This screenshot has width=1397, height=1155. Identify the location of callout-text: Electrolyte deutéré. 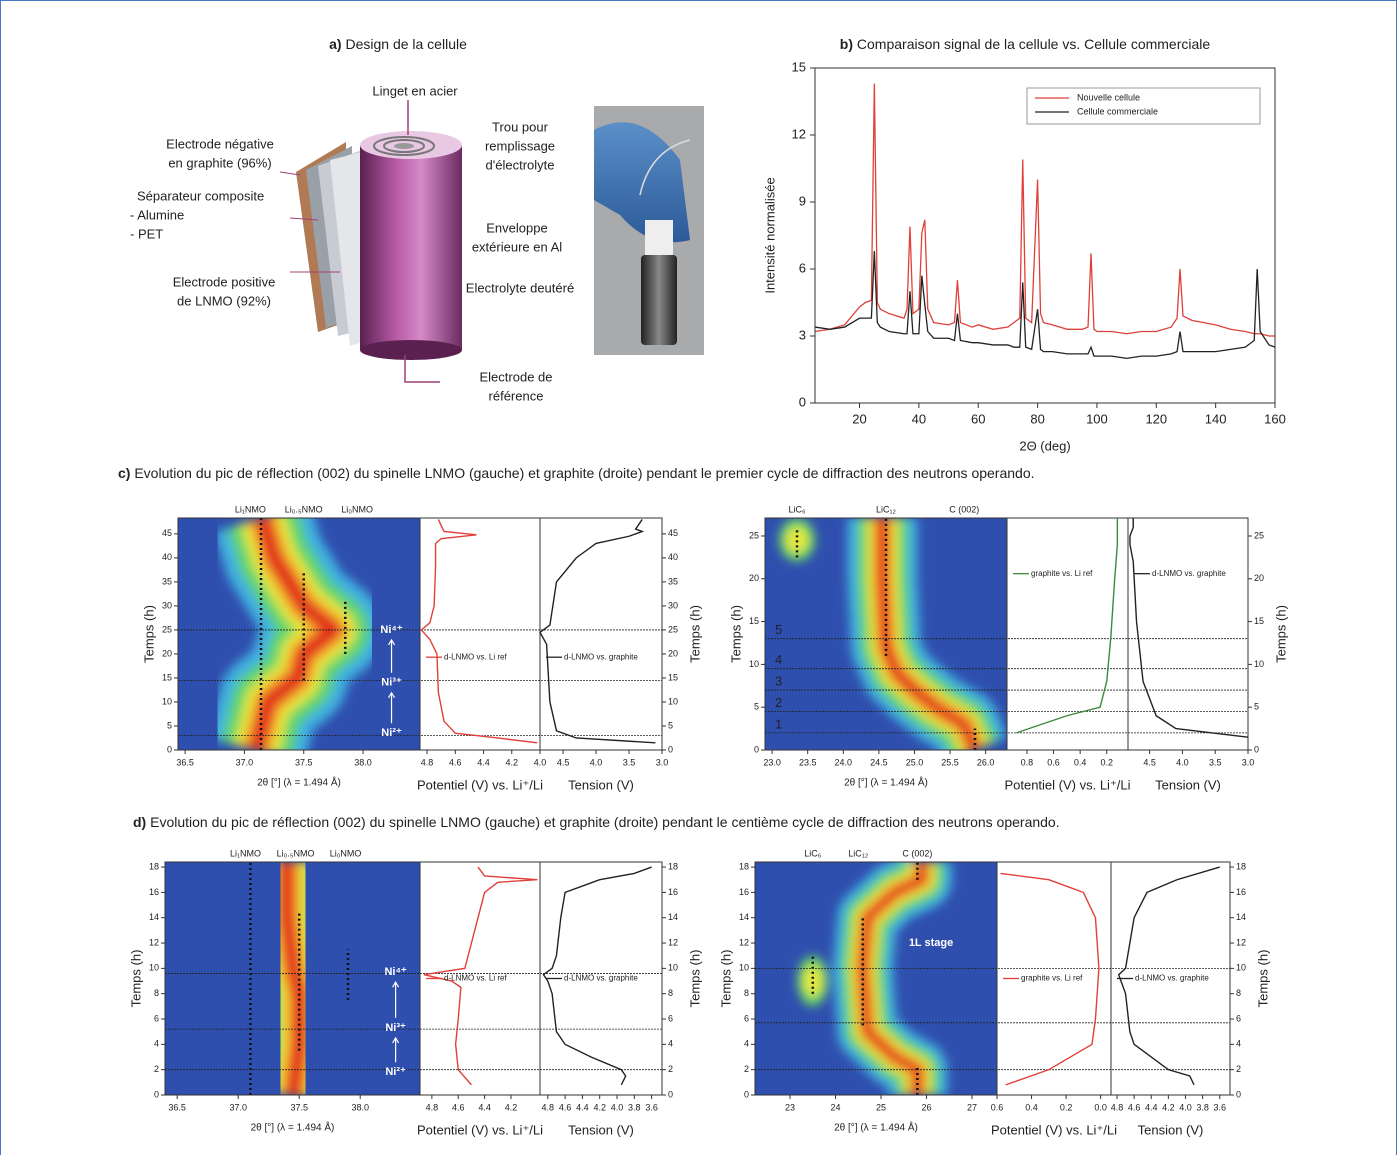
(520, 287).